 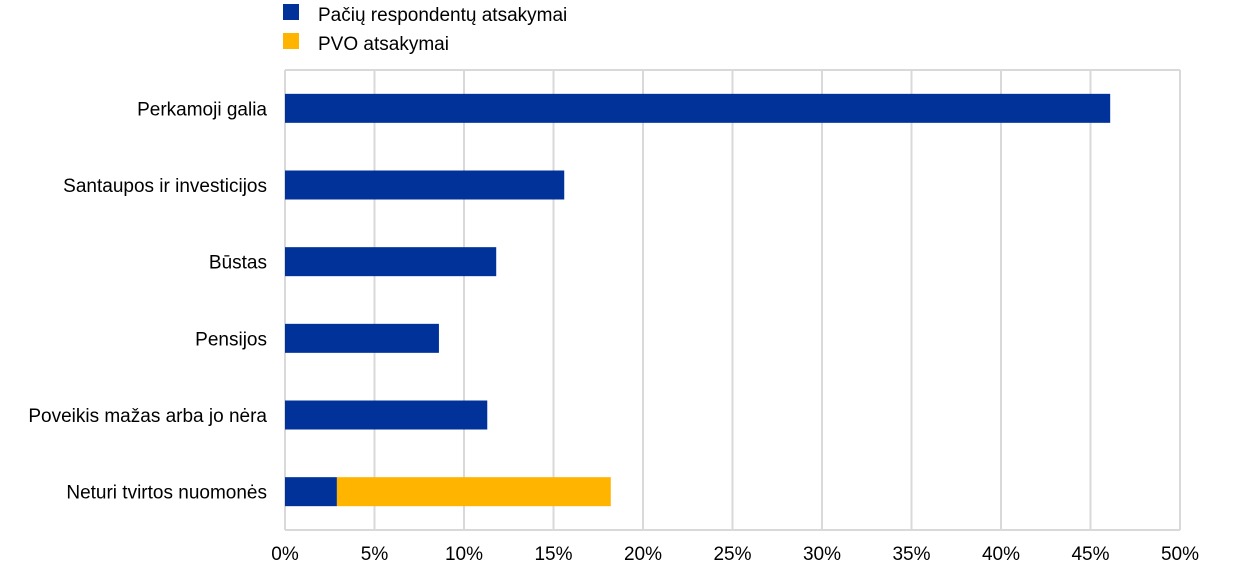 I want to click on x-tick-label: 30%, so click(x=822, y=554).